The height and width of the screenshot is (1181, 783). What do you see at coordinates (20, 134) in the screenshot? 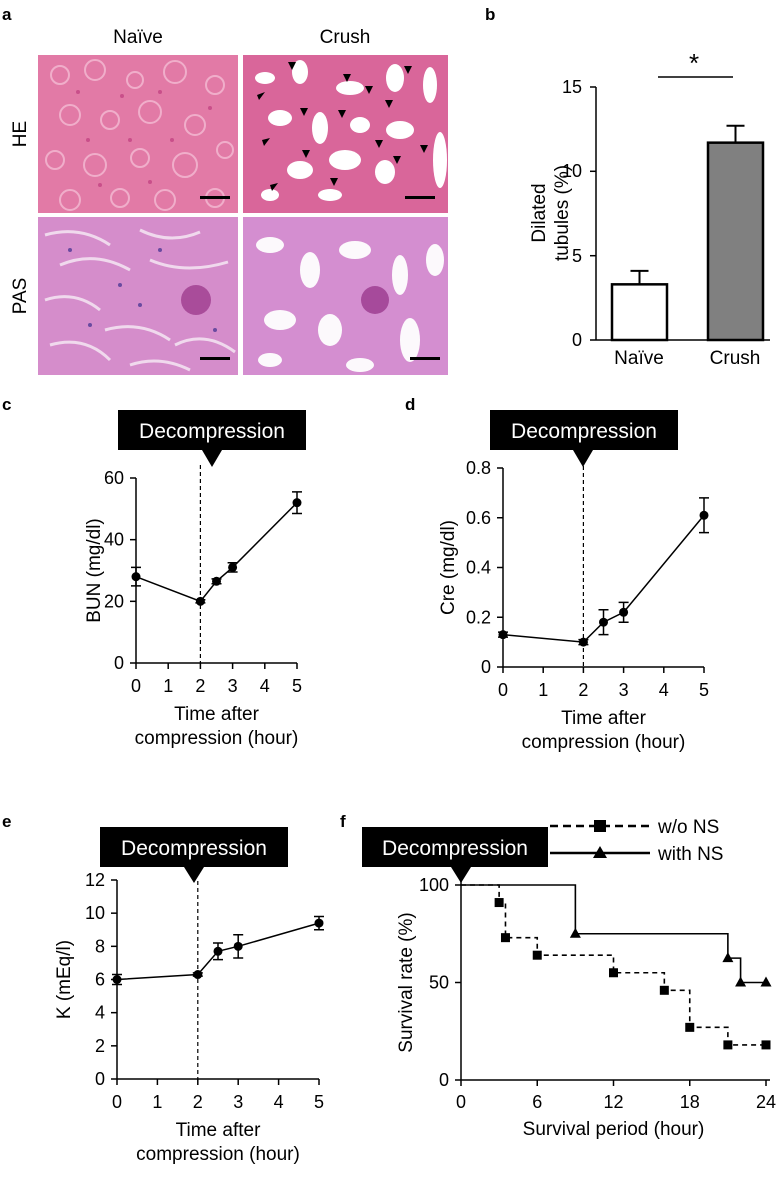
I see `micrograph-row-label-he: HE` at bounding box center [20, 134].